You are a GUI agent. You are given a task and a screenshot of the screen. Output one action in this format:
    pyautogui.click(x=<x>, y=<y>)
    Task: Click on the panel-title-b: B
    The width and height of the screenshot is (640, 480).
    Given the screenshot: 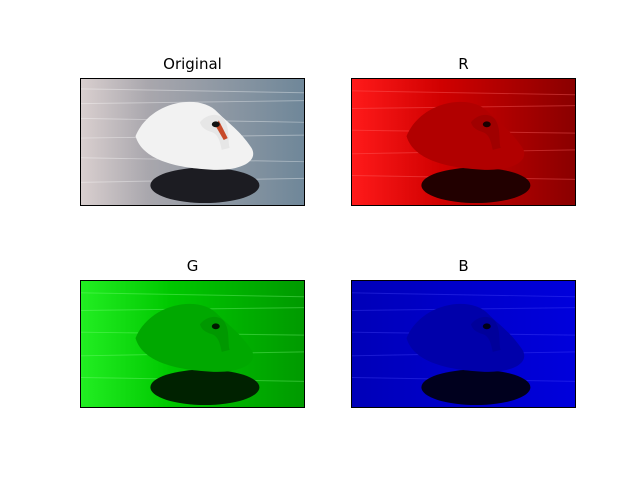 What is the action you would take?
    pyautogui.click(x=463, y=266)
    